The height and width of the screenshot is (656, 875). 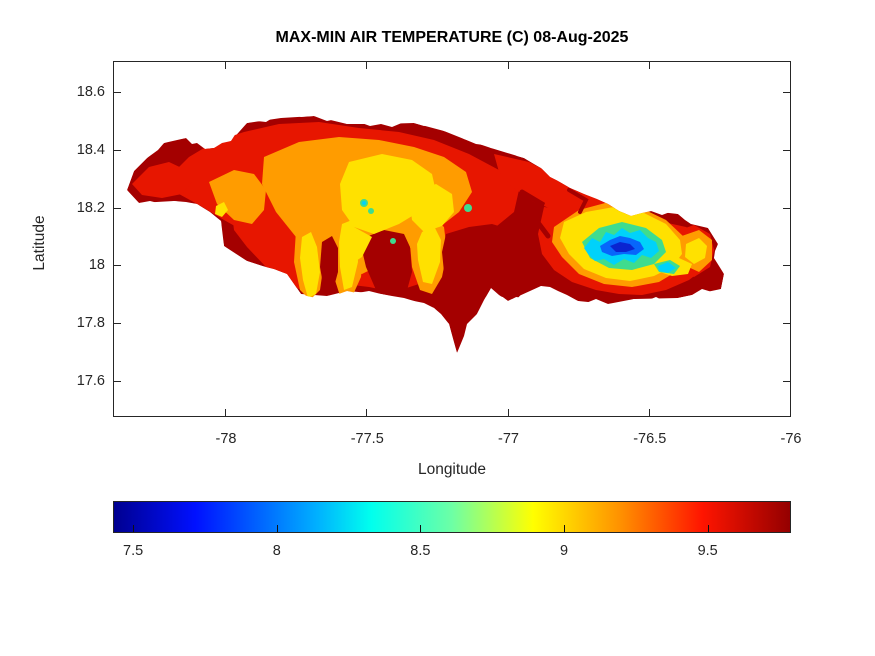 What do you see at coordinates (452, 517) in the screenshot?
I see `colorbar` at bounding box center [452, 517].